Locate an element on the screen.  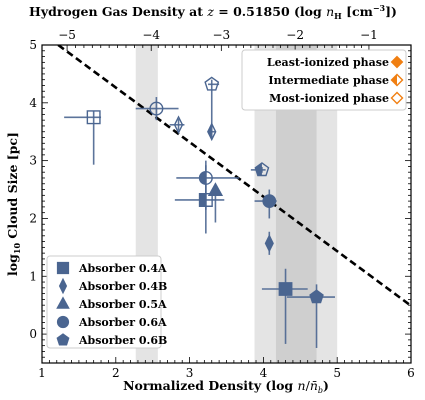
legend-filled-diamond-icon is located at coordinates (397, 62).